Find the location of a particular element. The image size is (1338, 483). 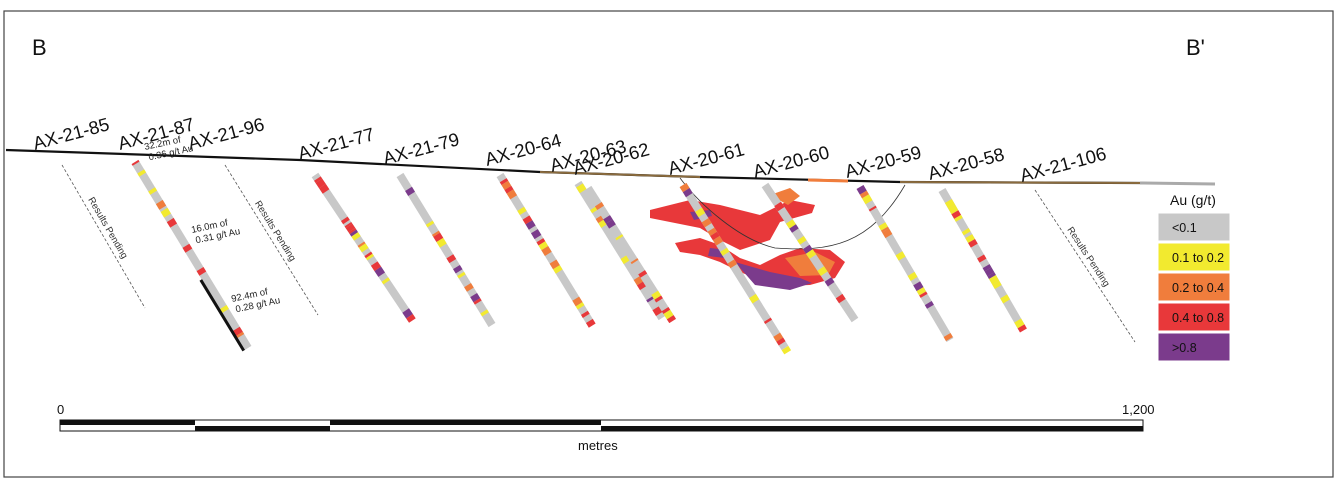

topography-orange-segment is located at coordinates (828, 180).